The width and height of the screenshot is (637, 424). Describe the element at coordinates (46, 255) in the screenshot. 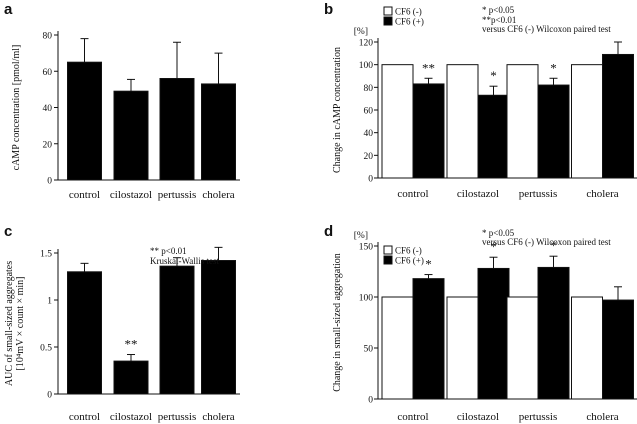

I see `y-tick-label: 1.5` at that location.